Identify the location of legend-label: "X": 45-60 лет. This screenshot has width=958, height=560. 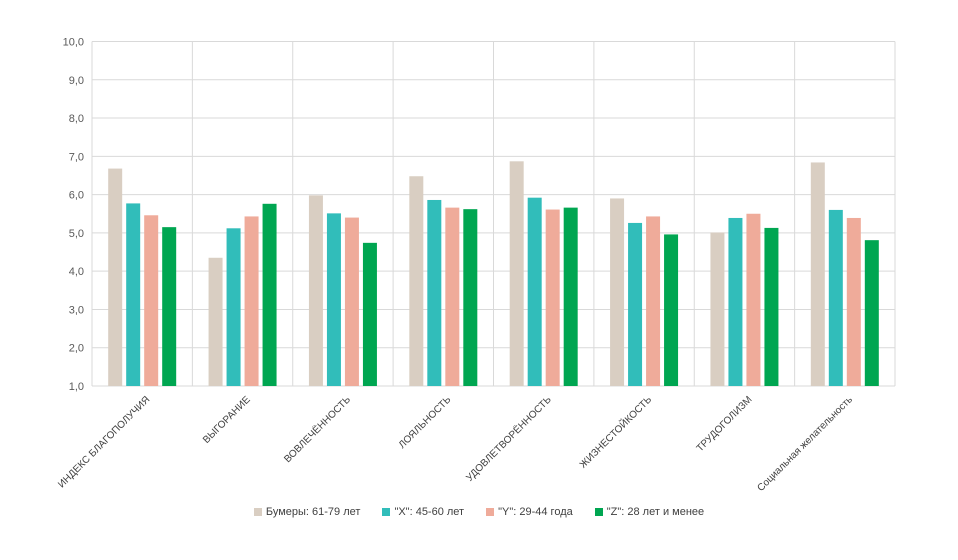
(429, 512).